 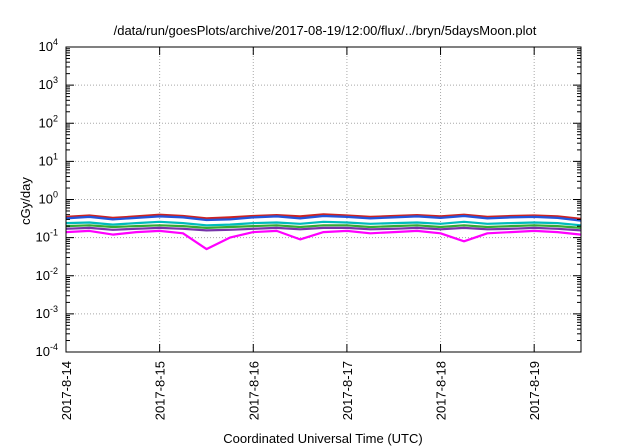 I want to click on y-axis-label: cGy/day, so click(x=25, y=201).